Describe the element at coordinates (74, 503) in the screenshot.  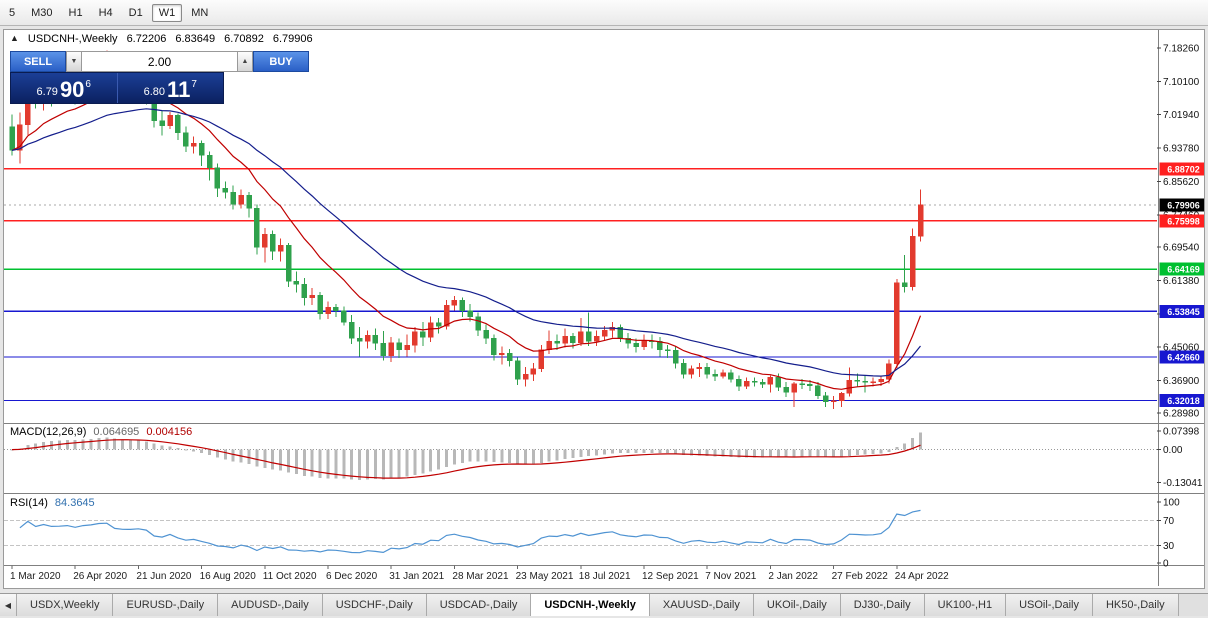
I see `rsi-value: 84.3645` at that location.